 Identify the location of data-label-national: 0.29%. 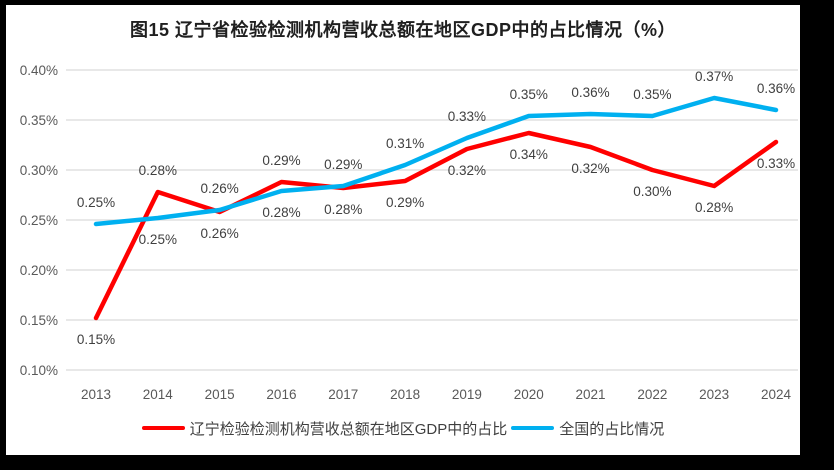
(343, 164).